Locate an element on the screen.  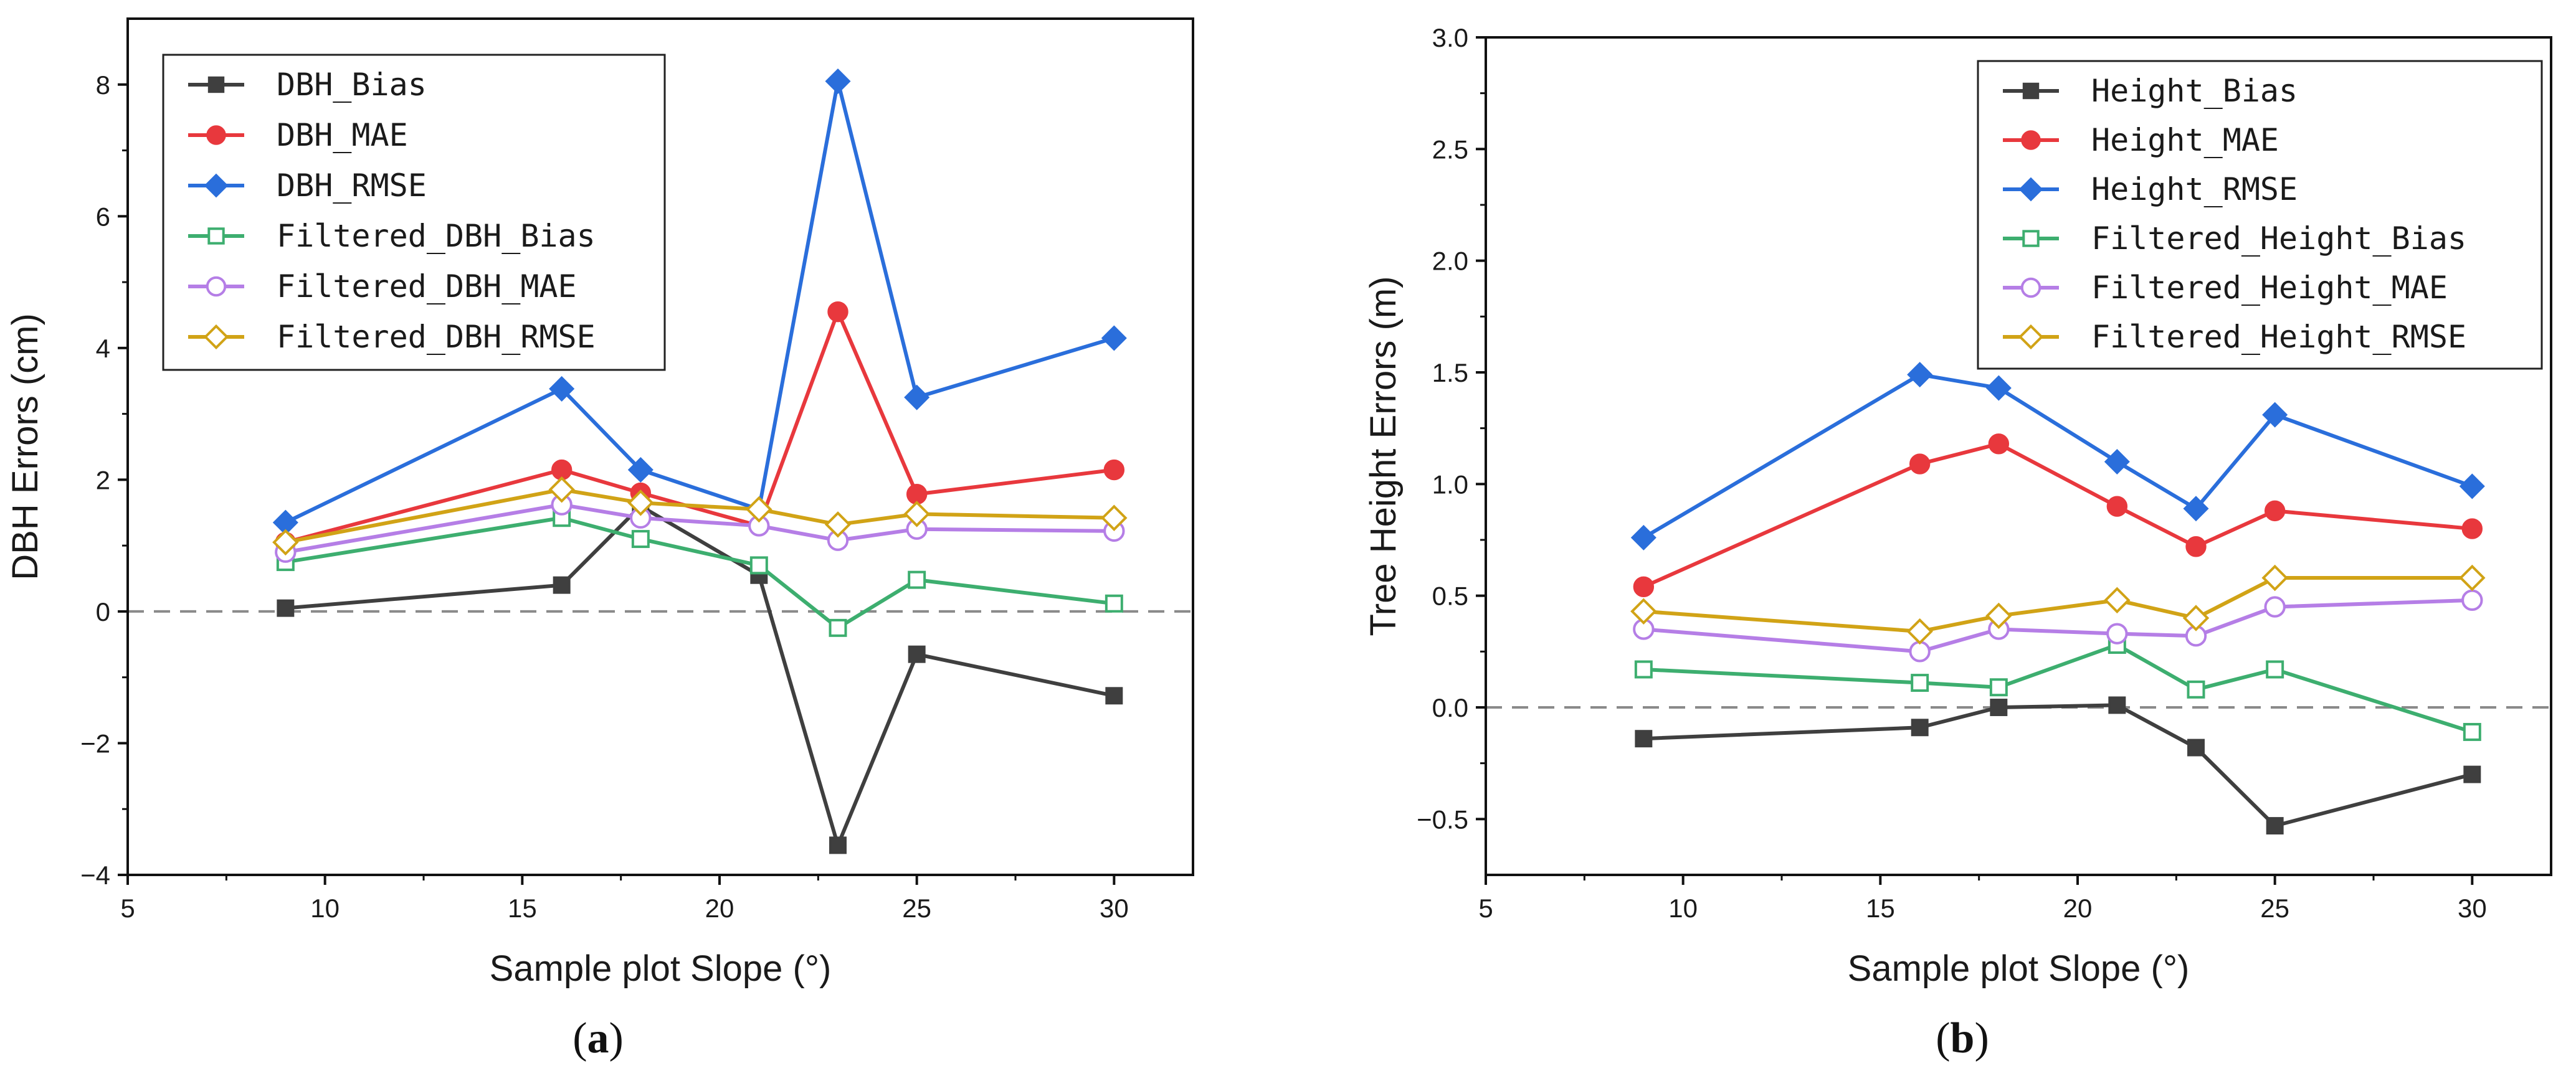
chart-b-line-Filtered_Height_Bias is located at coordinates (2058, 688).